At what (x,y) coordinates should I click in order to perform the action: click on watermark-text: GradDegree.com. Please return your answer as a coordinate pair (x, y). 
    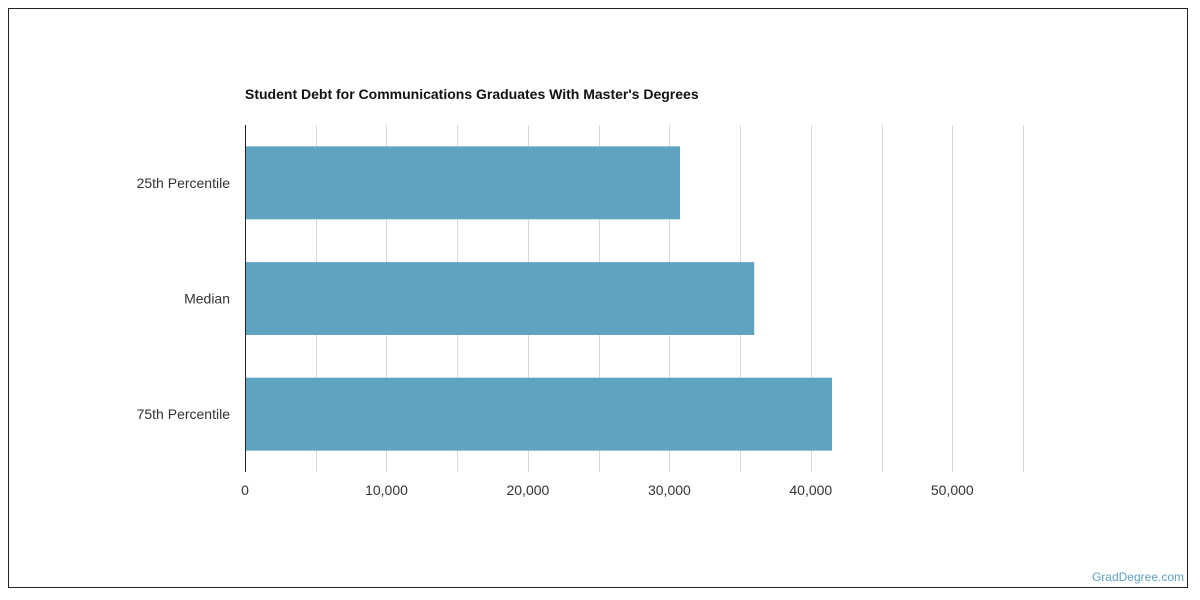
    Looking at the image, I should click on (1137, 577).